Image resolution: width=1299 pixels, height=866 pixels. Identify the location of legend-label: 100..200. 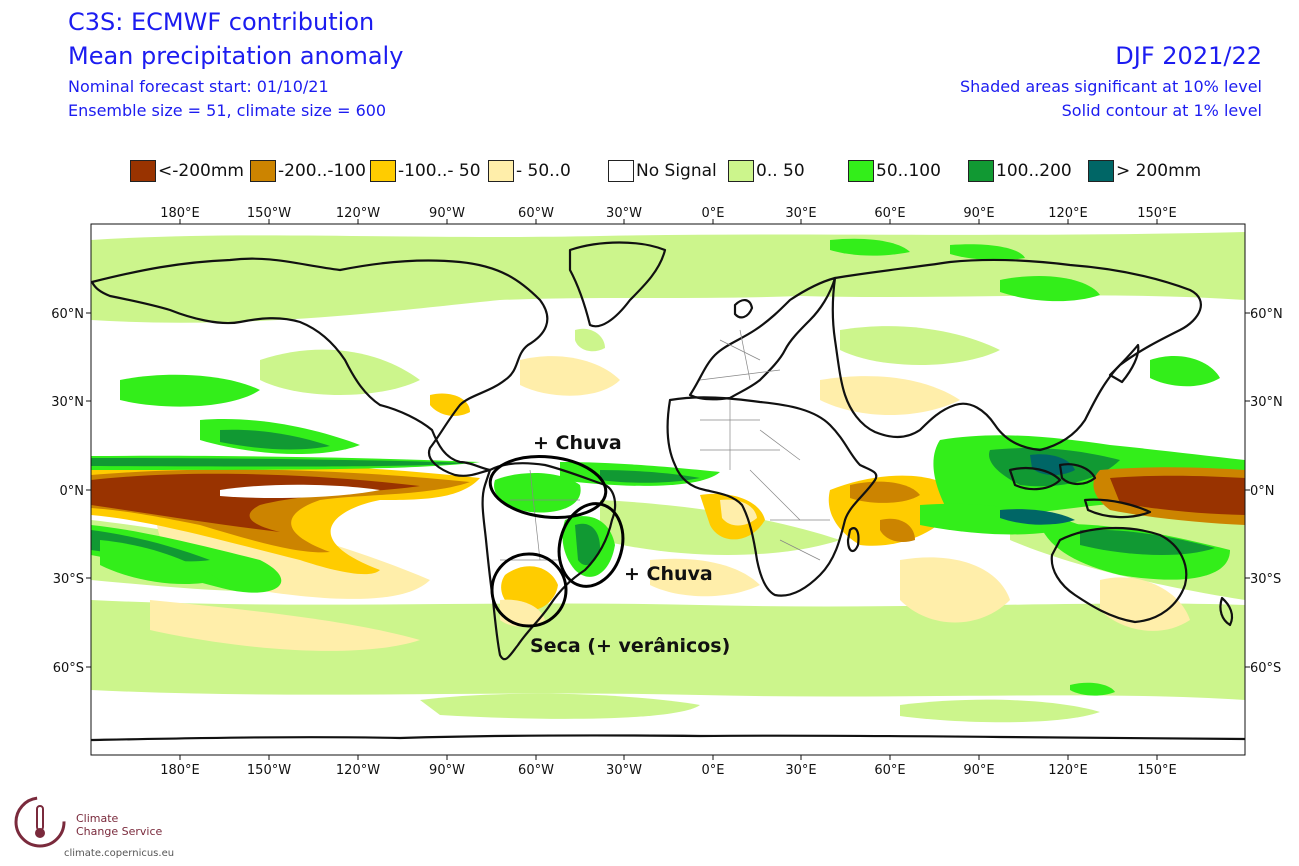
(1034, 171).